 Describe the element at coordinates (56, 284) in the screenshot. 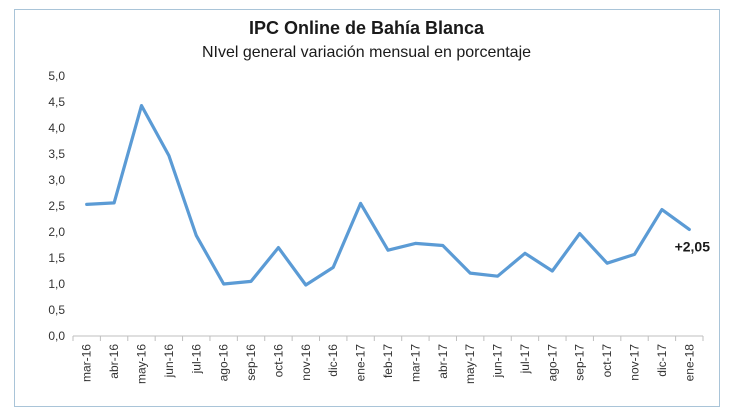

I see `y-tick-label: 1,0` at that location.